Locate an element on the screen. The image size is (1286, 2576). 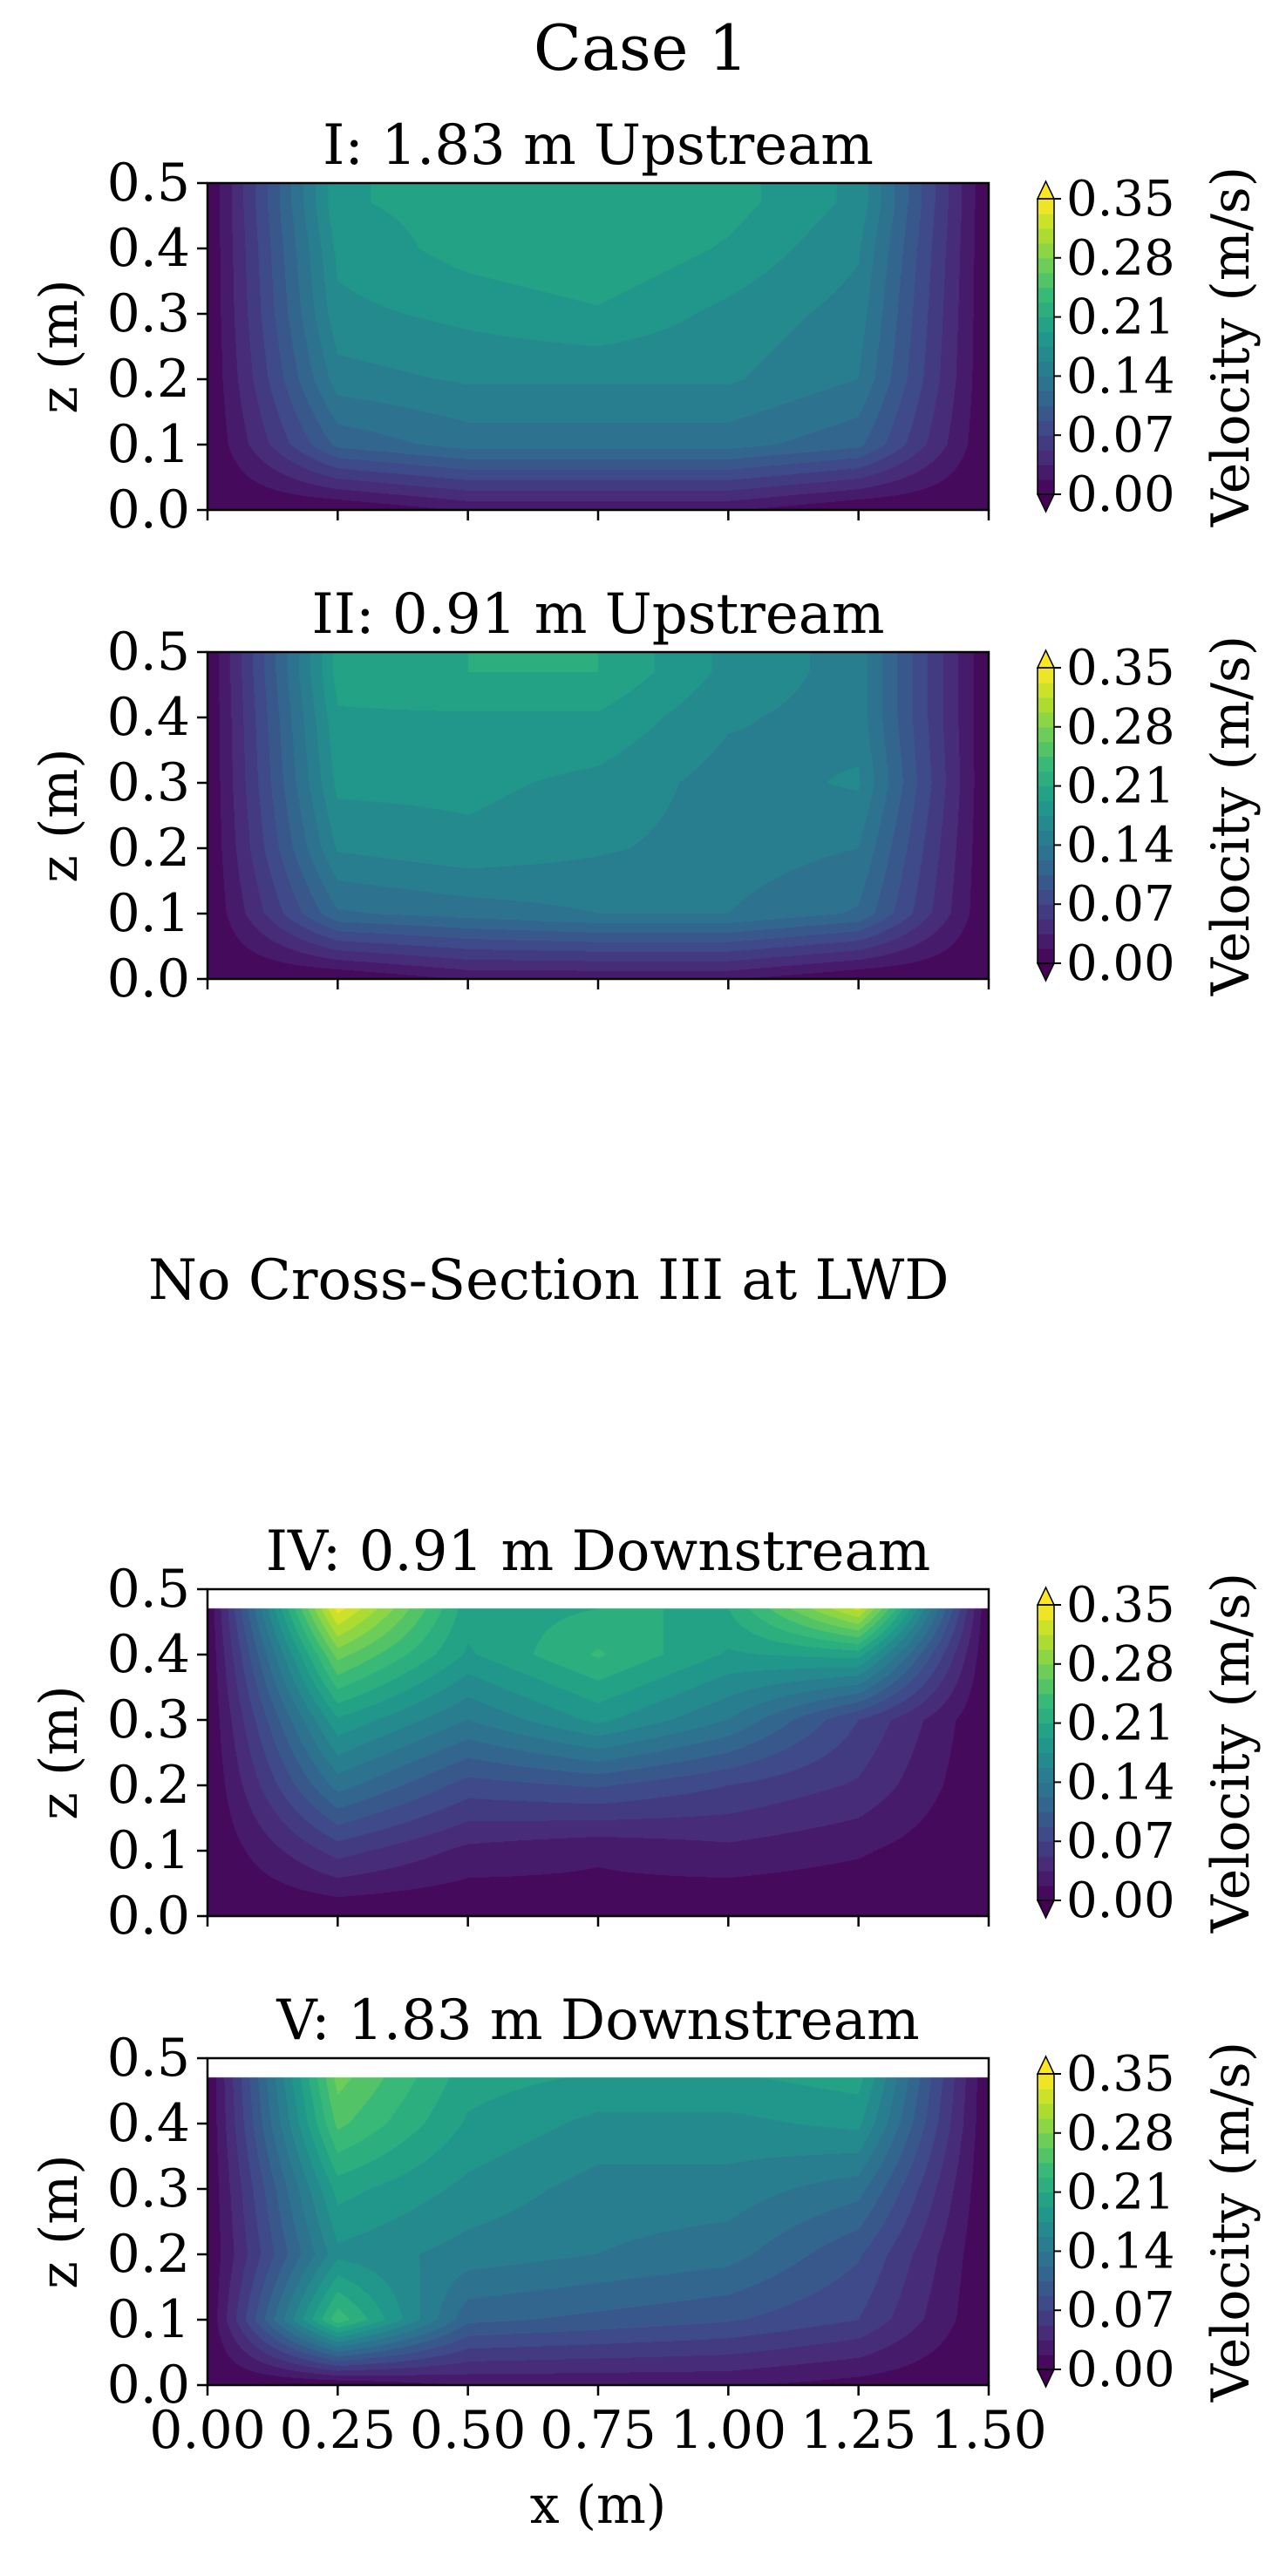
velocity-contour-field is located at coordinates (598, 1752).